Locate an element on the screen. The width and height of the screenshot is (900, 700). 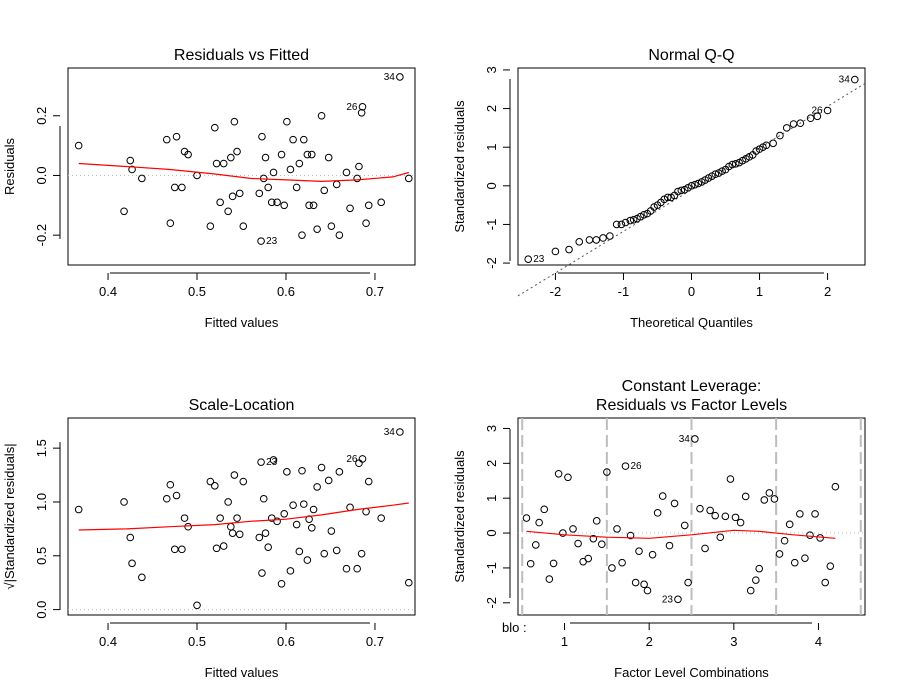
y-tick-label: -2 is located at coordinates (491, 603).